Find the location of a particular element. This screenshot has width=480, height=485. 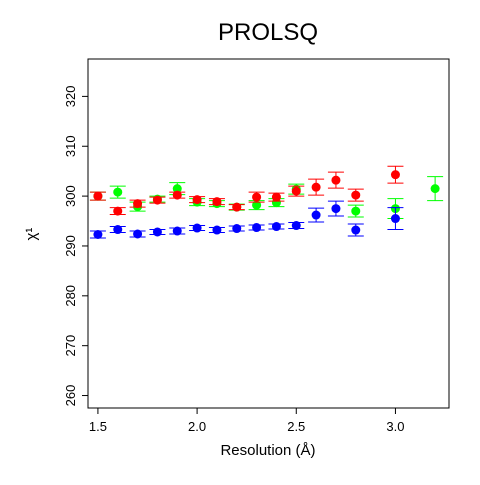

y-tick-label: 280 is located at coordinates (70, 296).